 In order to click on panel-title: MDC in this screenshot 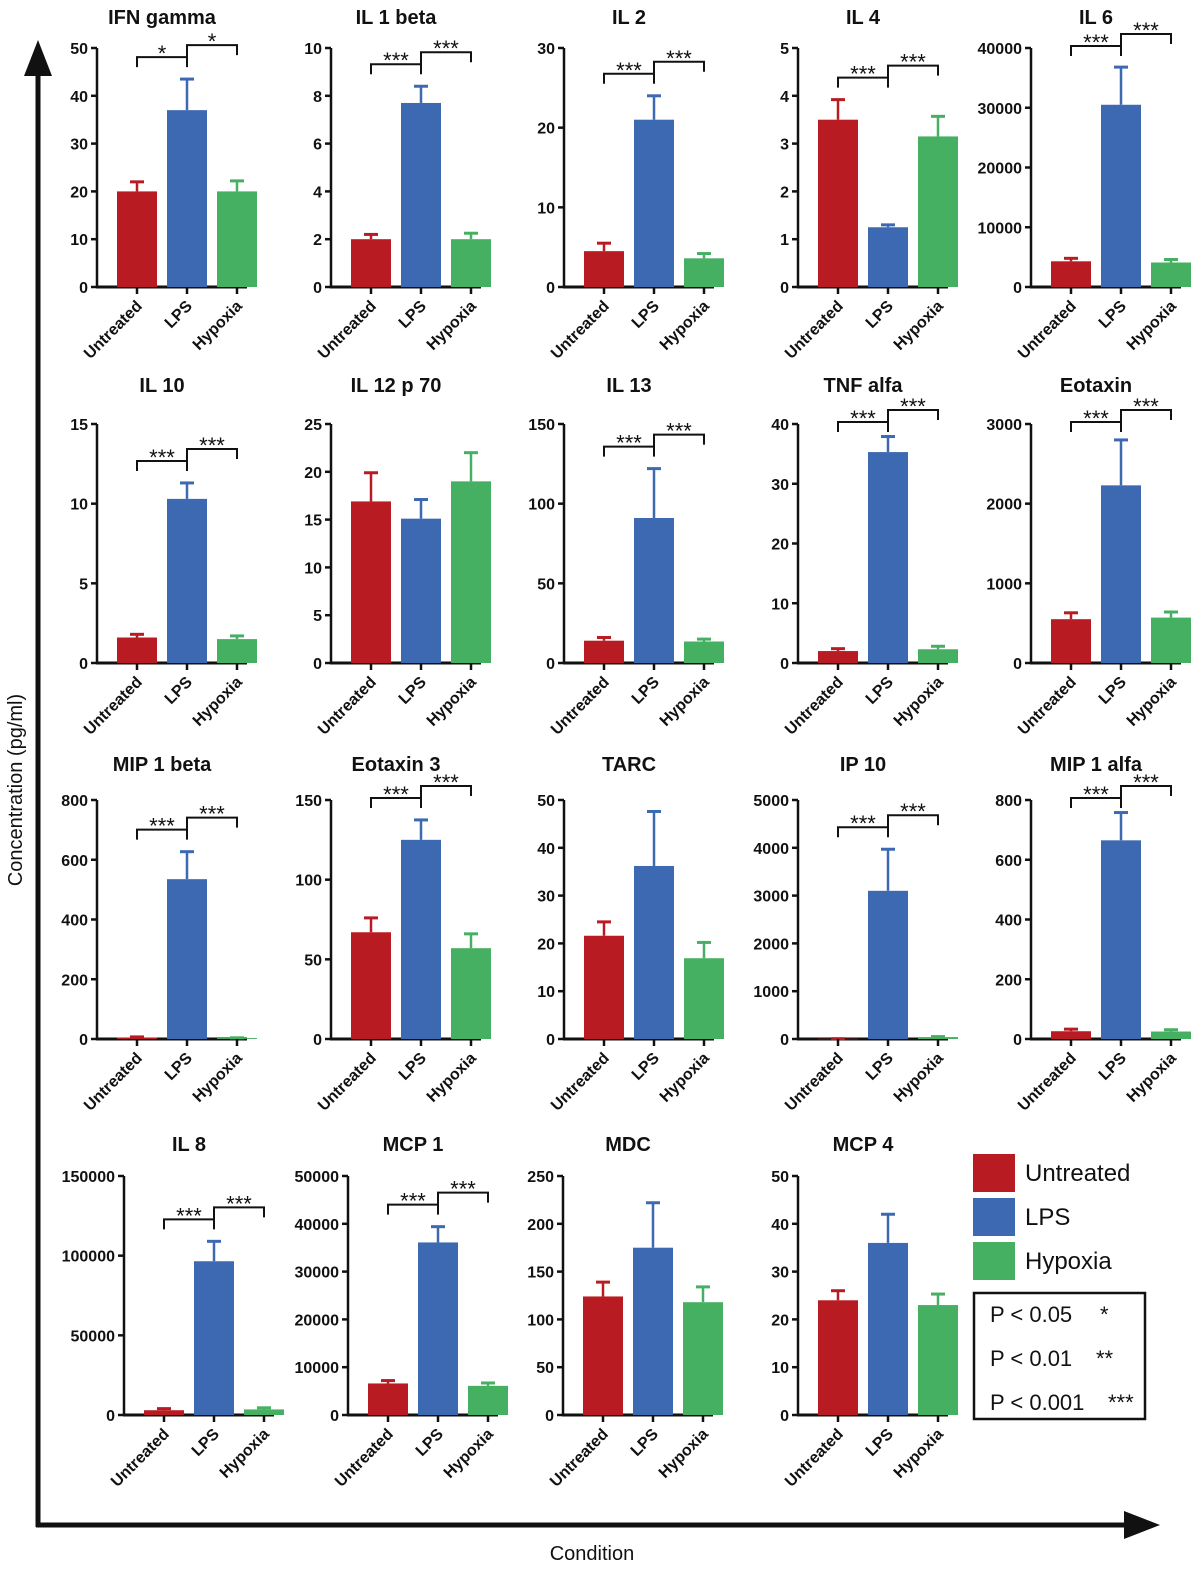, I will do `click(628, 1145)`.